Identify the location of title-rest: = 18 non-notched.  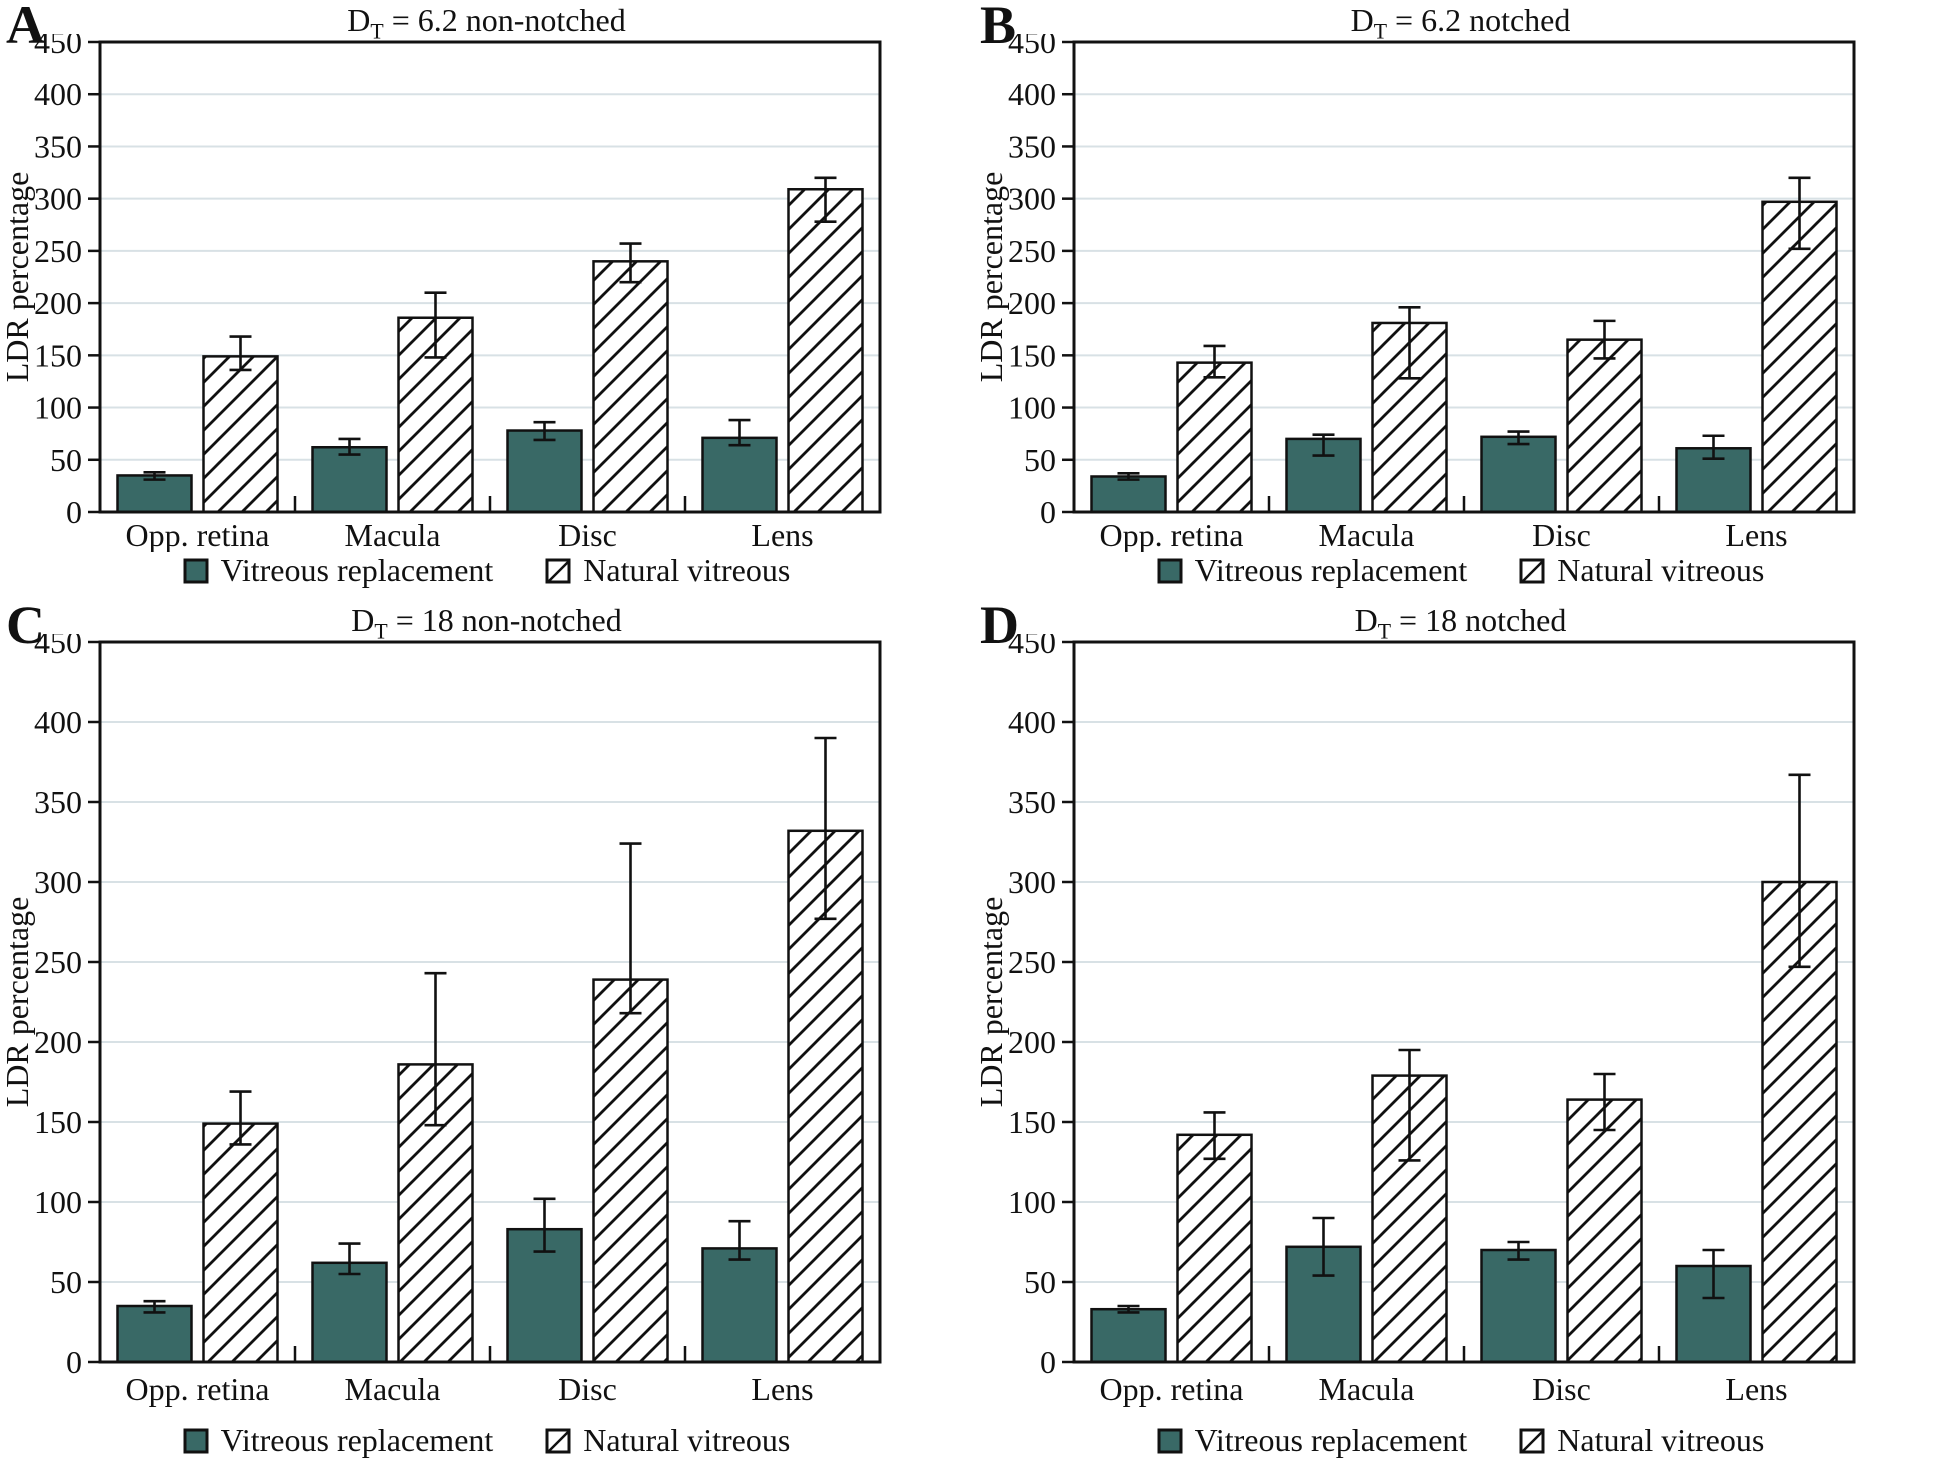
(504, 620).